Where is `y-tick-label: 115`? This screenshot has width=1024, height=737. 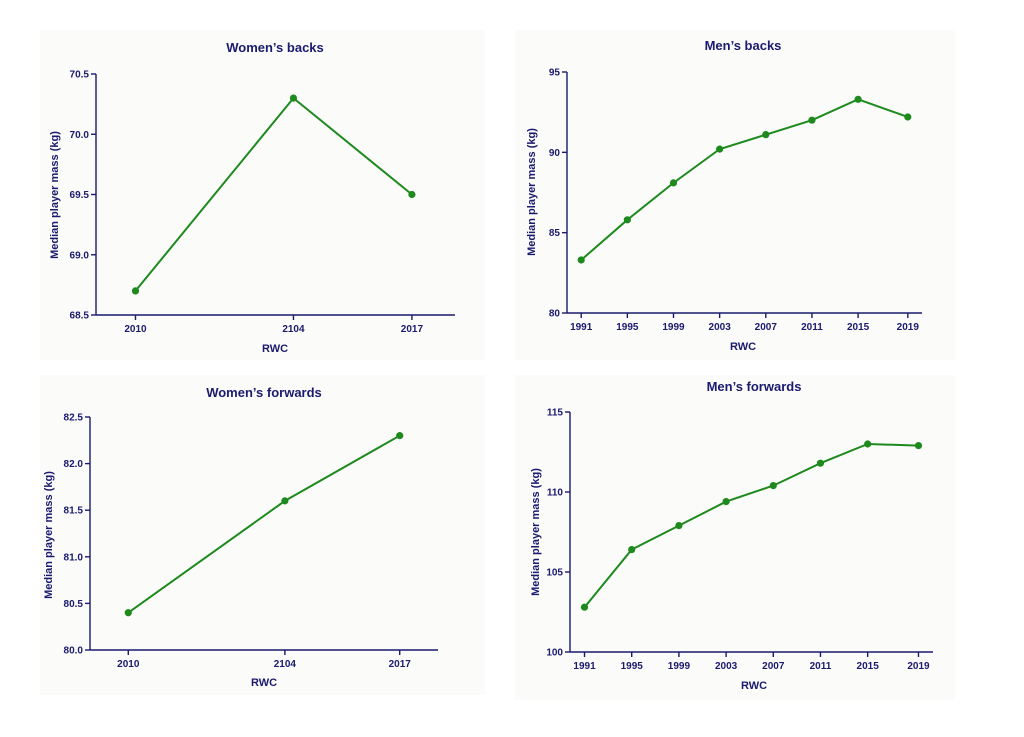 y-tick-label: 115 is located at coordinates (555, 413).